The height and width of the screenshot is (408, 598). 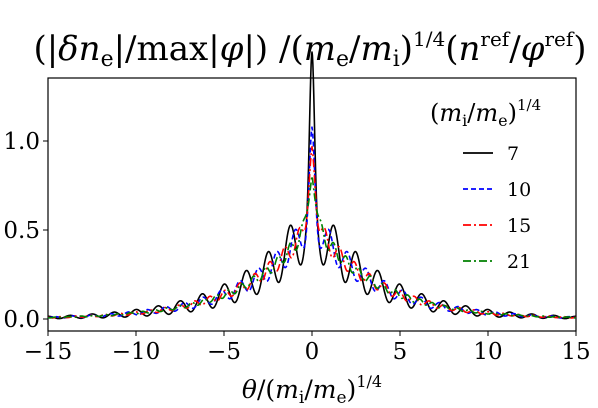 I want to click on legend-label-15: 15, so click(x=519, y=226).